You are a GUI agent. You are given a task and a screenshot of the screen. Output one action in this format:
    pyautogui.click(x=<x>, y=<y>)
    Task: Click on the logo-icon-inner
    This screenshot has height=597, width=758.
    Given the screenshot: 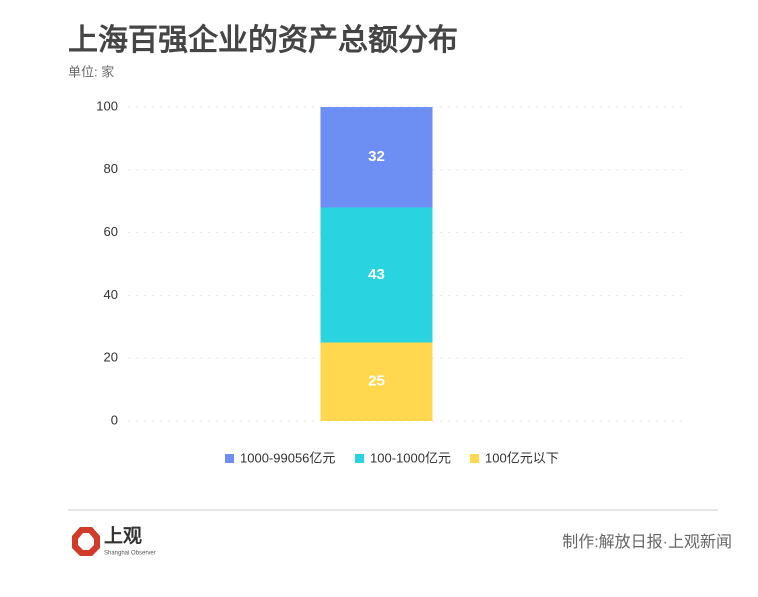 What is the action you would take?
    pyautogui.click(x=86, y=541)
    